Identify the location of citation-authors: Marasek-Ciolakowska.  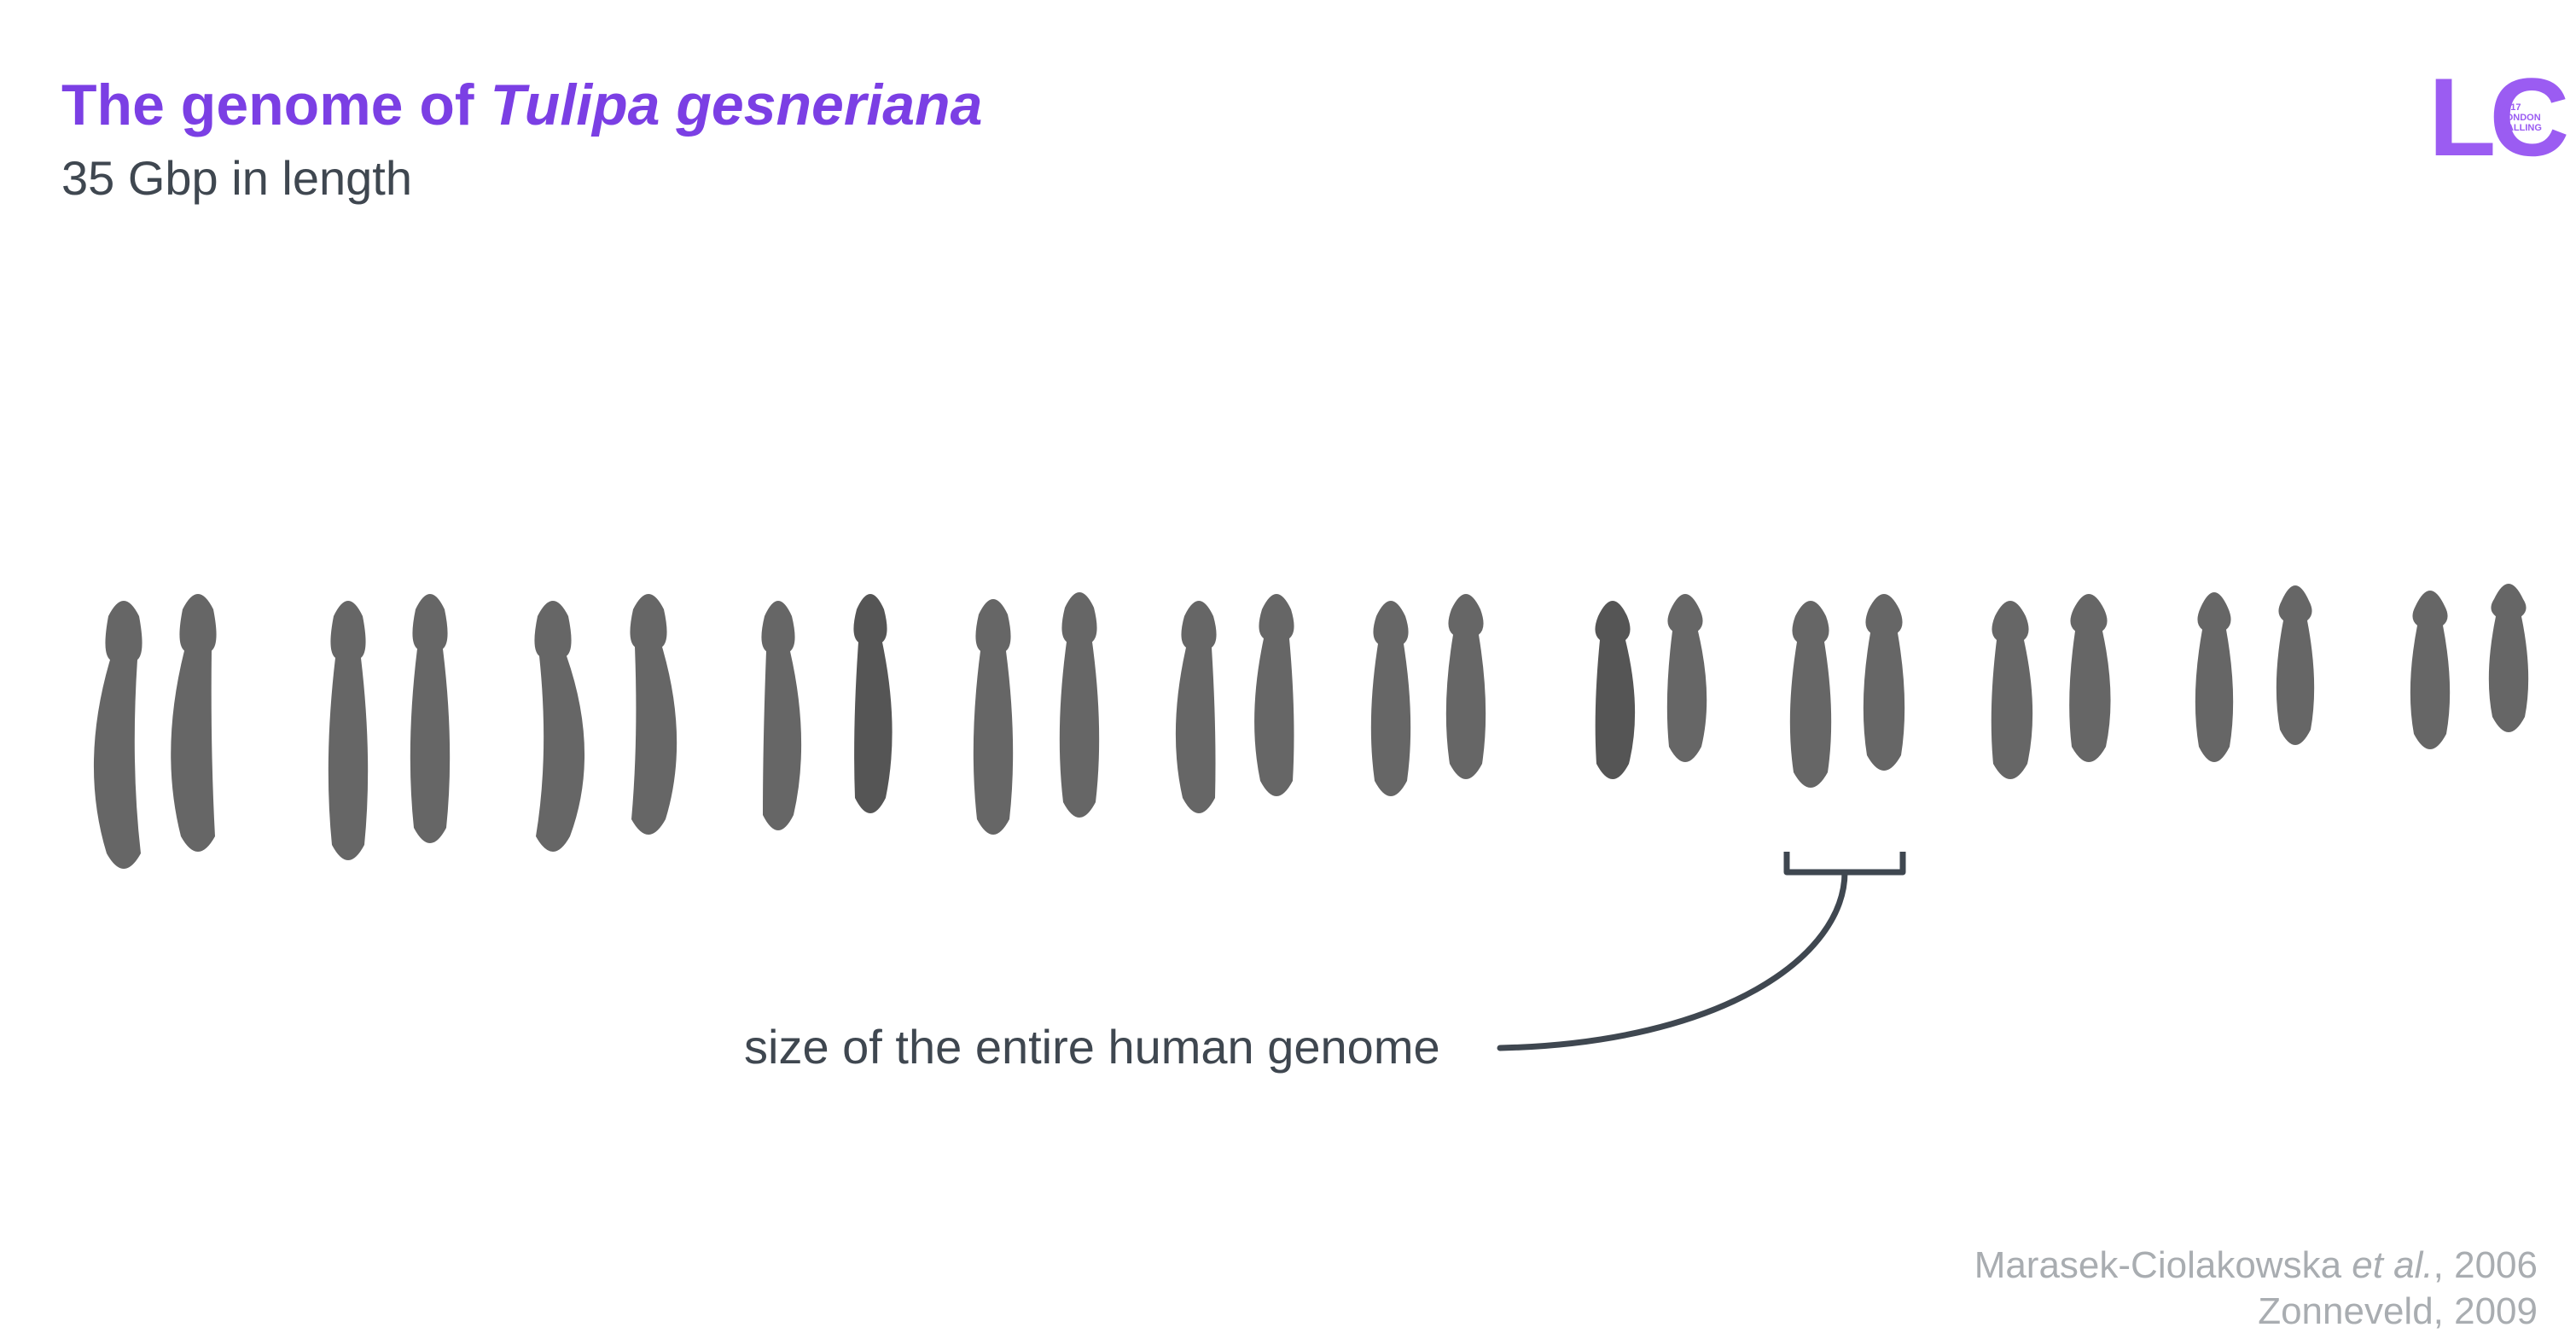
(2163, 1265).